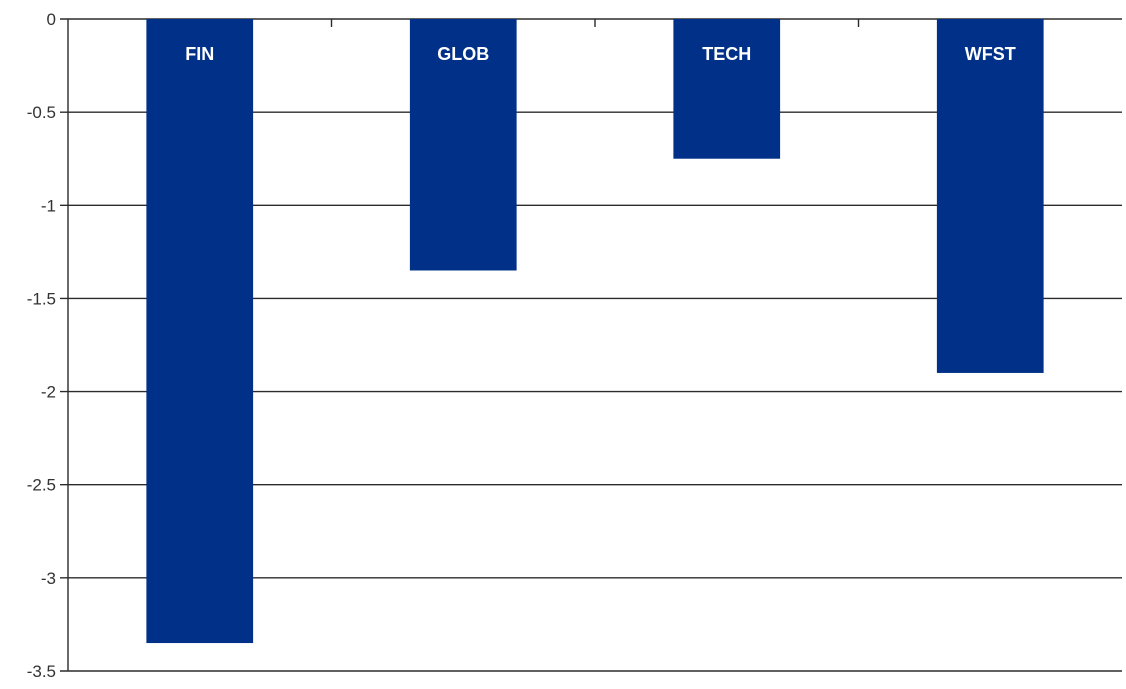 The height and width of the screenshot is (689, 1126). What do you see at coordinates (48, 578) in the screenshot?
I see `y-tick-label: -3` at bounding box center [48, 578].